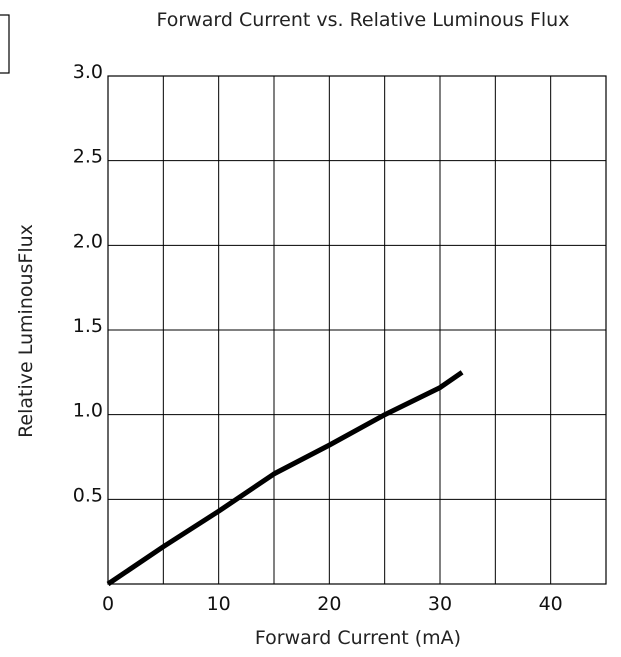 The image size is (621, 657). I want to click on x-tick-label: 30, so click(440, 604).